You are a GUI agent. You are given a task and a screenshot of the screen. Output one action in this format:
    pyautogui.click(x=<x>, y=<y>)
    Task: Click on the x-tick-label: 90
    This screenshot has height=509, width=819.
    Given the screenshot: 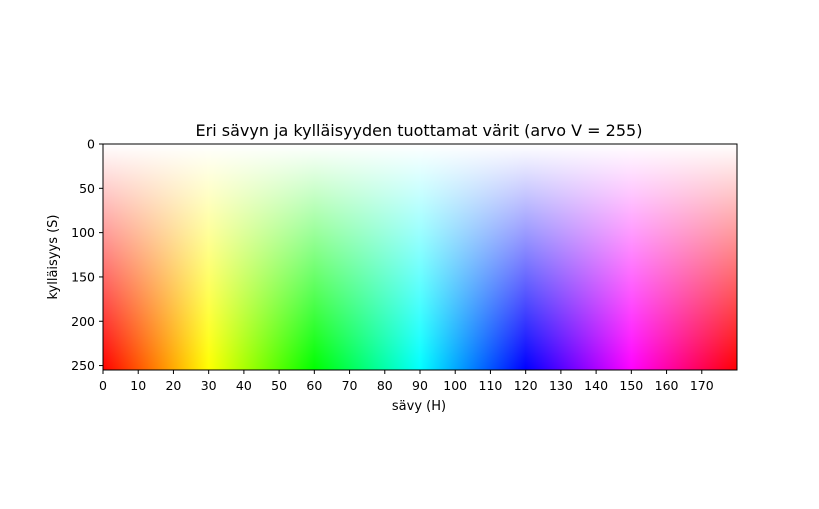 What is the action you would take?
    pyautogui.click(x=420, y=385)
    